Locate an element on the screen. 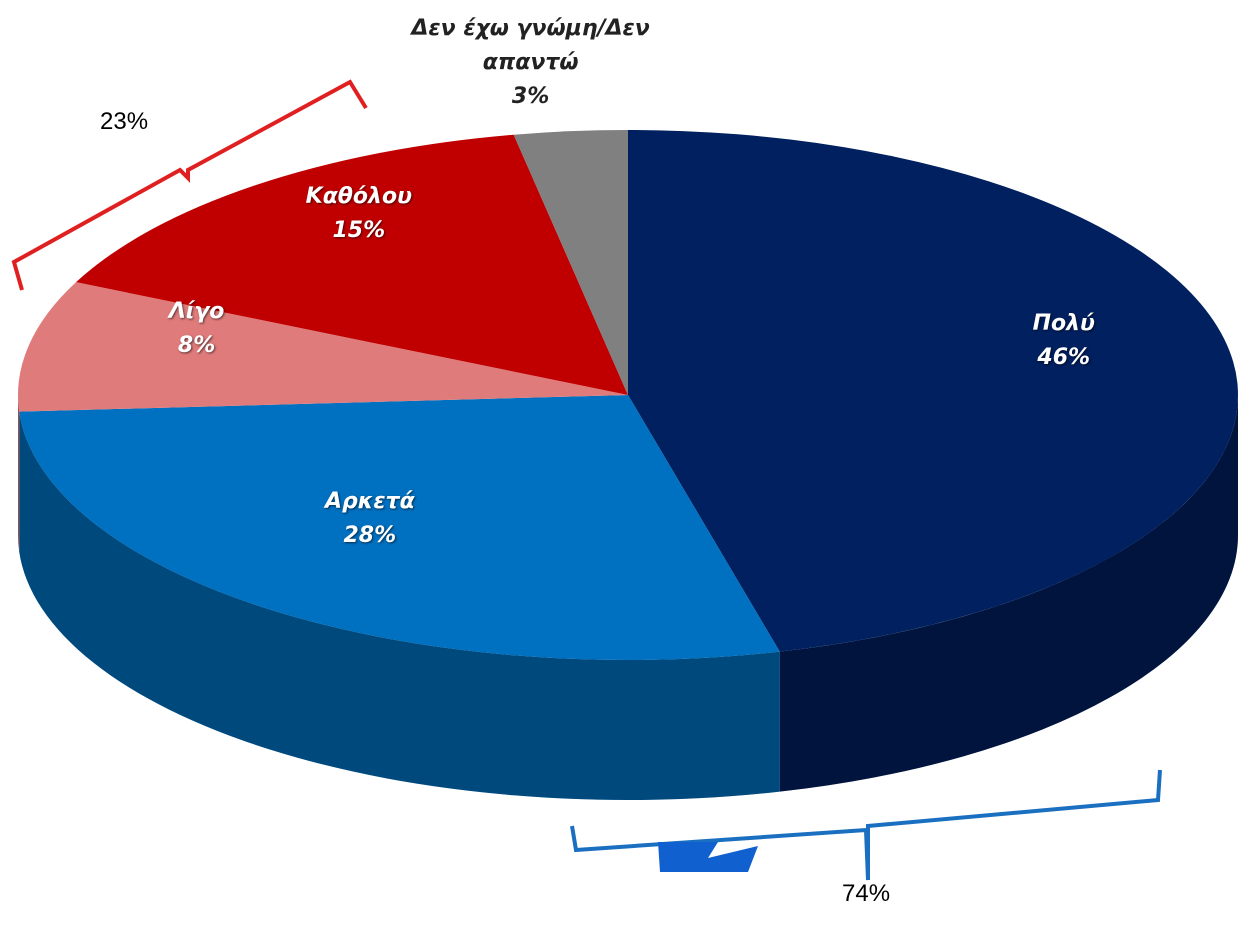  data-label: Πολύ 46% is located at coordinates (1064, 341).